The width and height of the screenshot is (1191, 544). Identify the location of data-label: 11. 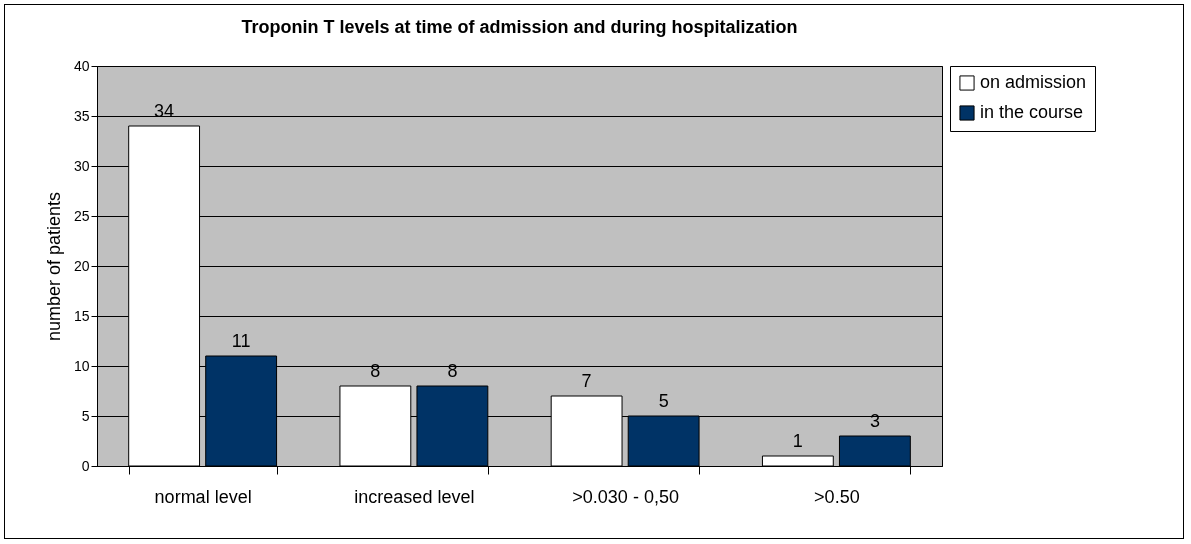
(241, 341).